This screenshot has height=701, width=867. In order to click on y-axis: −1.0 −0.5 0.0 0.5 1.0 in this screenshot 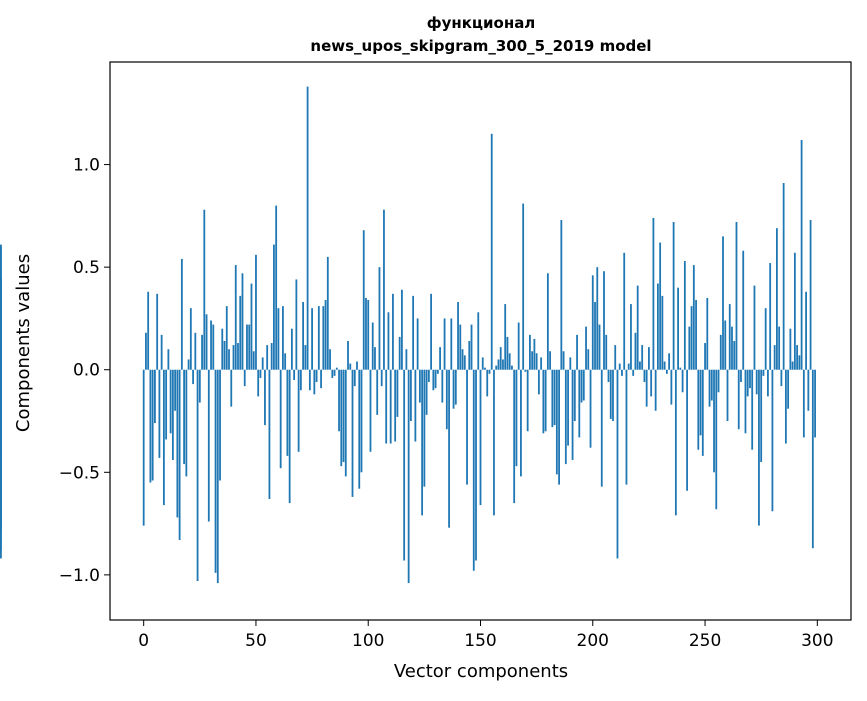, I will do `click(84, 371)`.